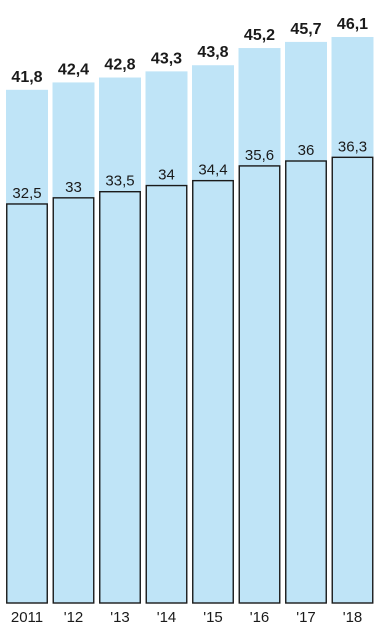 The image size is (377, 626). I want to click on inner-value-label: 33,5, so click(119, 181).